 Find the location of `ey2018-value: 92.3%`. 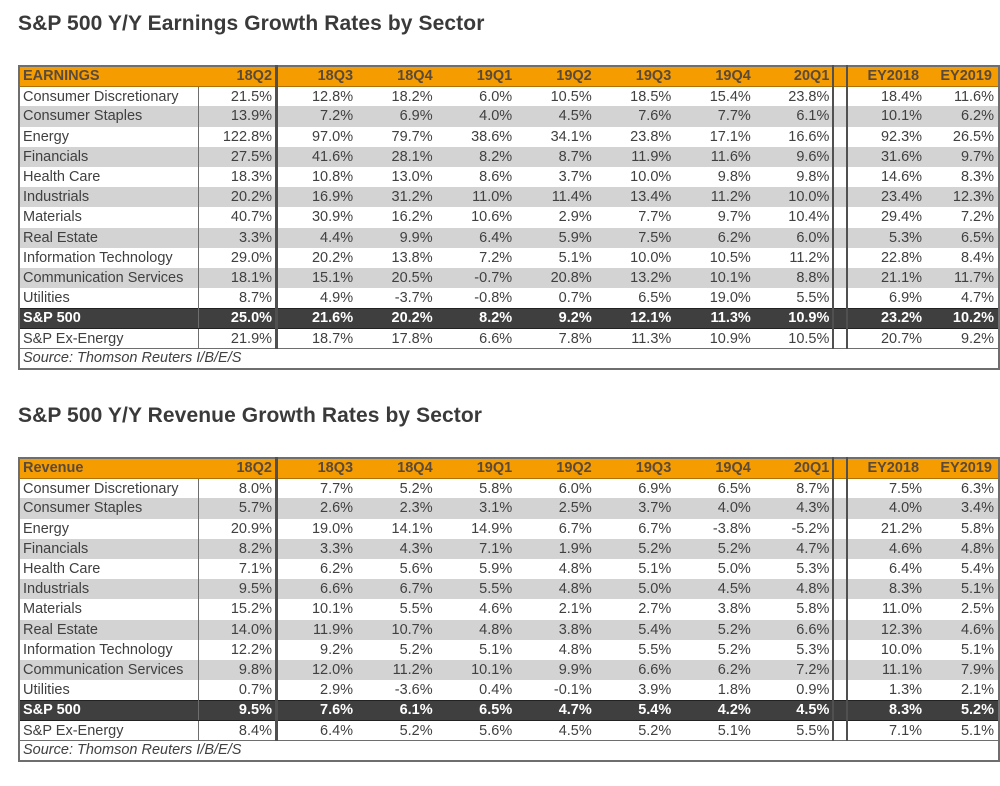

ey2018-value: 92.3% is located at coordinates (886, 136).